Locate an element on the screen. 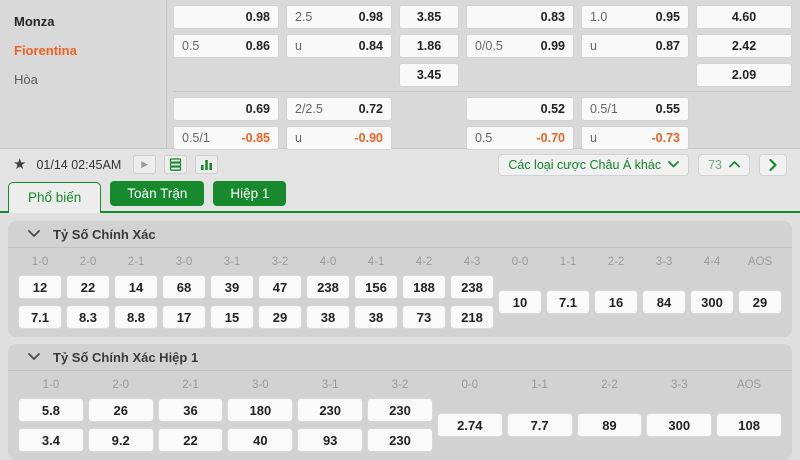 The image size is (800, 460). odds-box: 8.8 is located at coordinates (136, 317).